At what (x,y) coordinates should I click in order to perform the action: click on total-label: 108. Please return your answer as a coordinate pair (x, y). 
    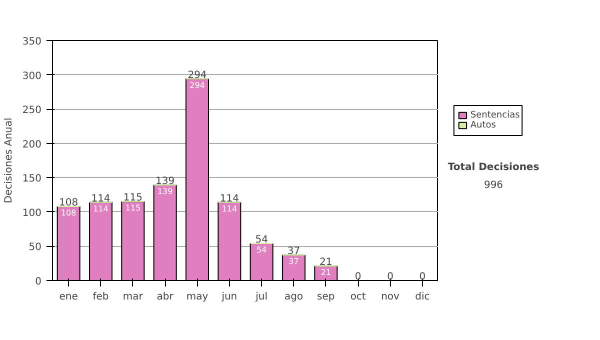
    Looking at the image, I should click on (68, 202).